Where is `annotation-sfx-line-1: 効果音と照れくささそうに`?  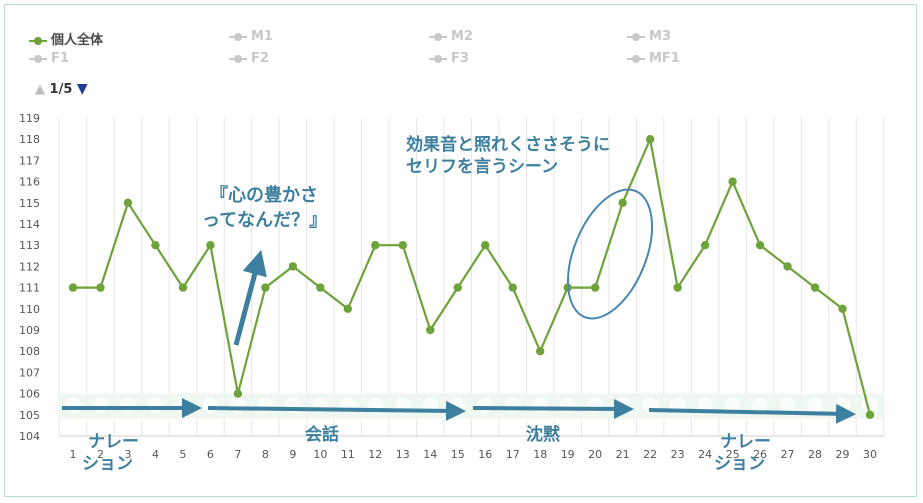
annotation-sfx-line-1: 効果音と照れくささそうに is located at coordinates (508, 145).